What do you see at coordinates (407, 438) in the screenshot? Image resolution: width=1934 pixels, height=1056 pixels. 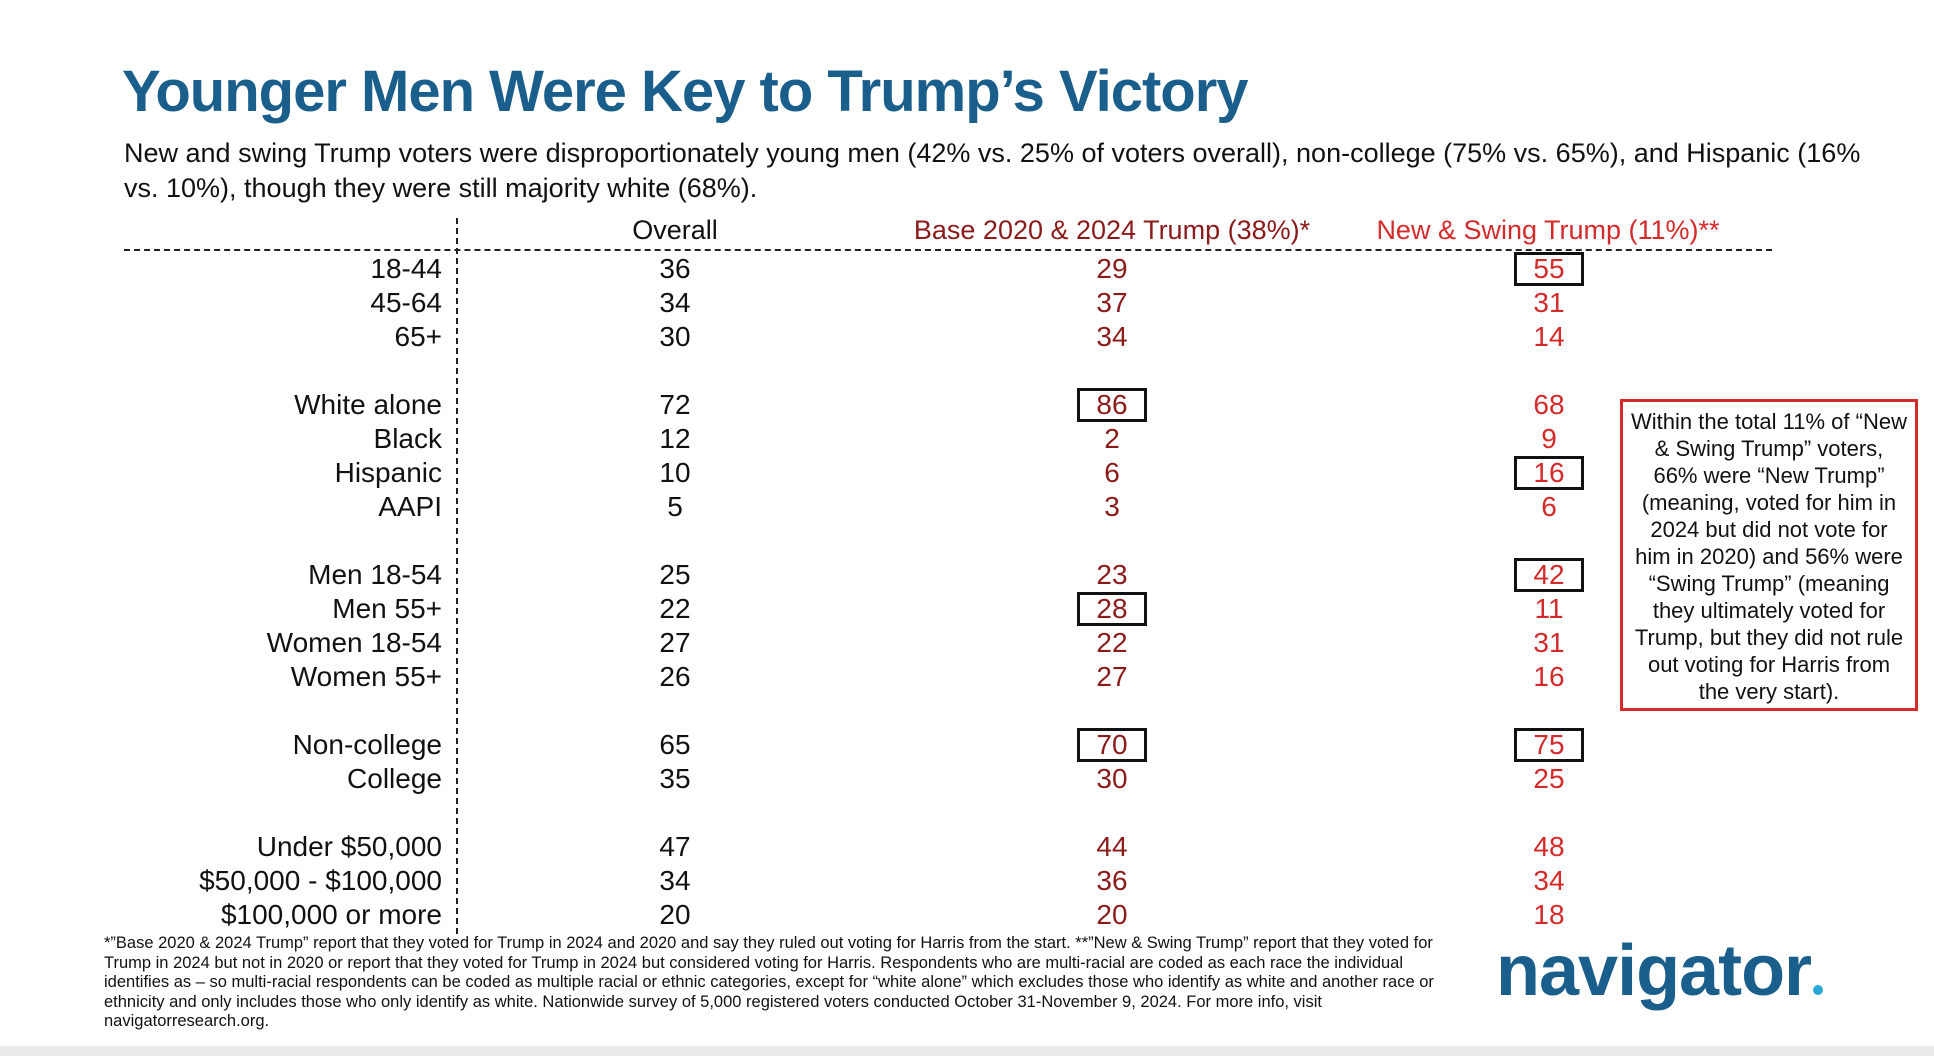 I see `row-label: Black` at bounding box center [407, 438].